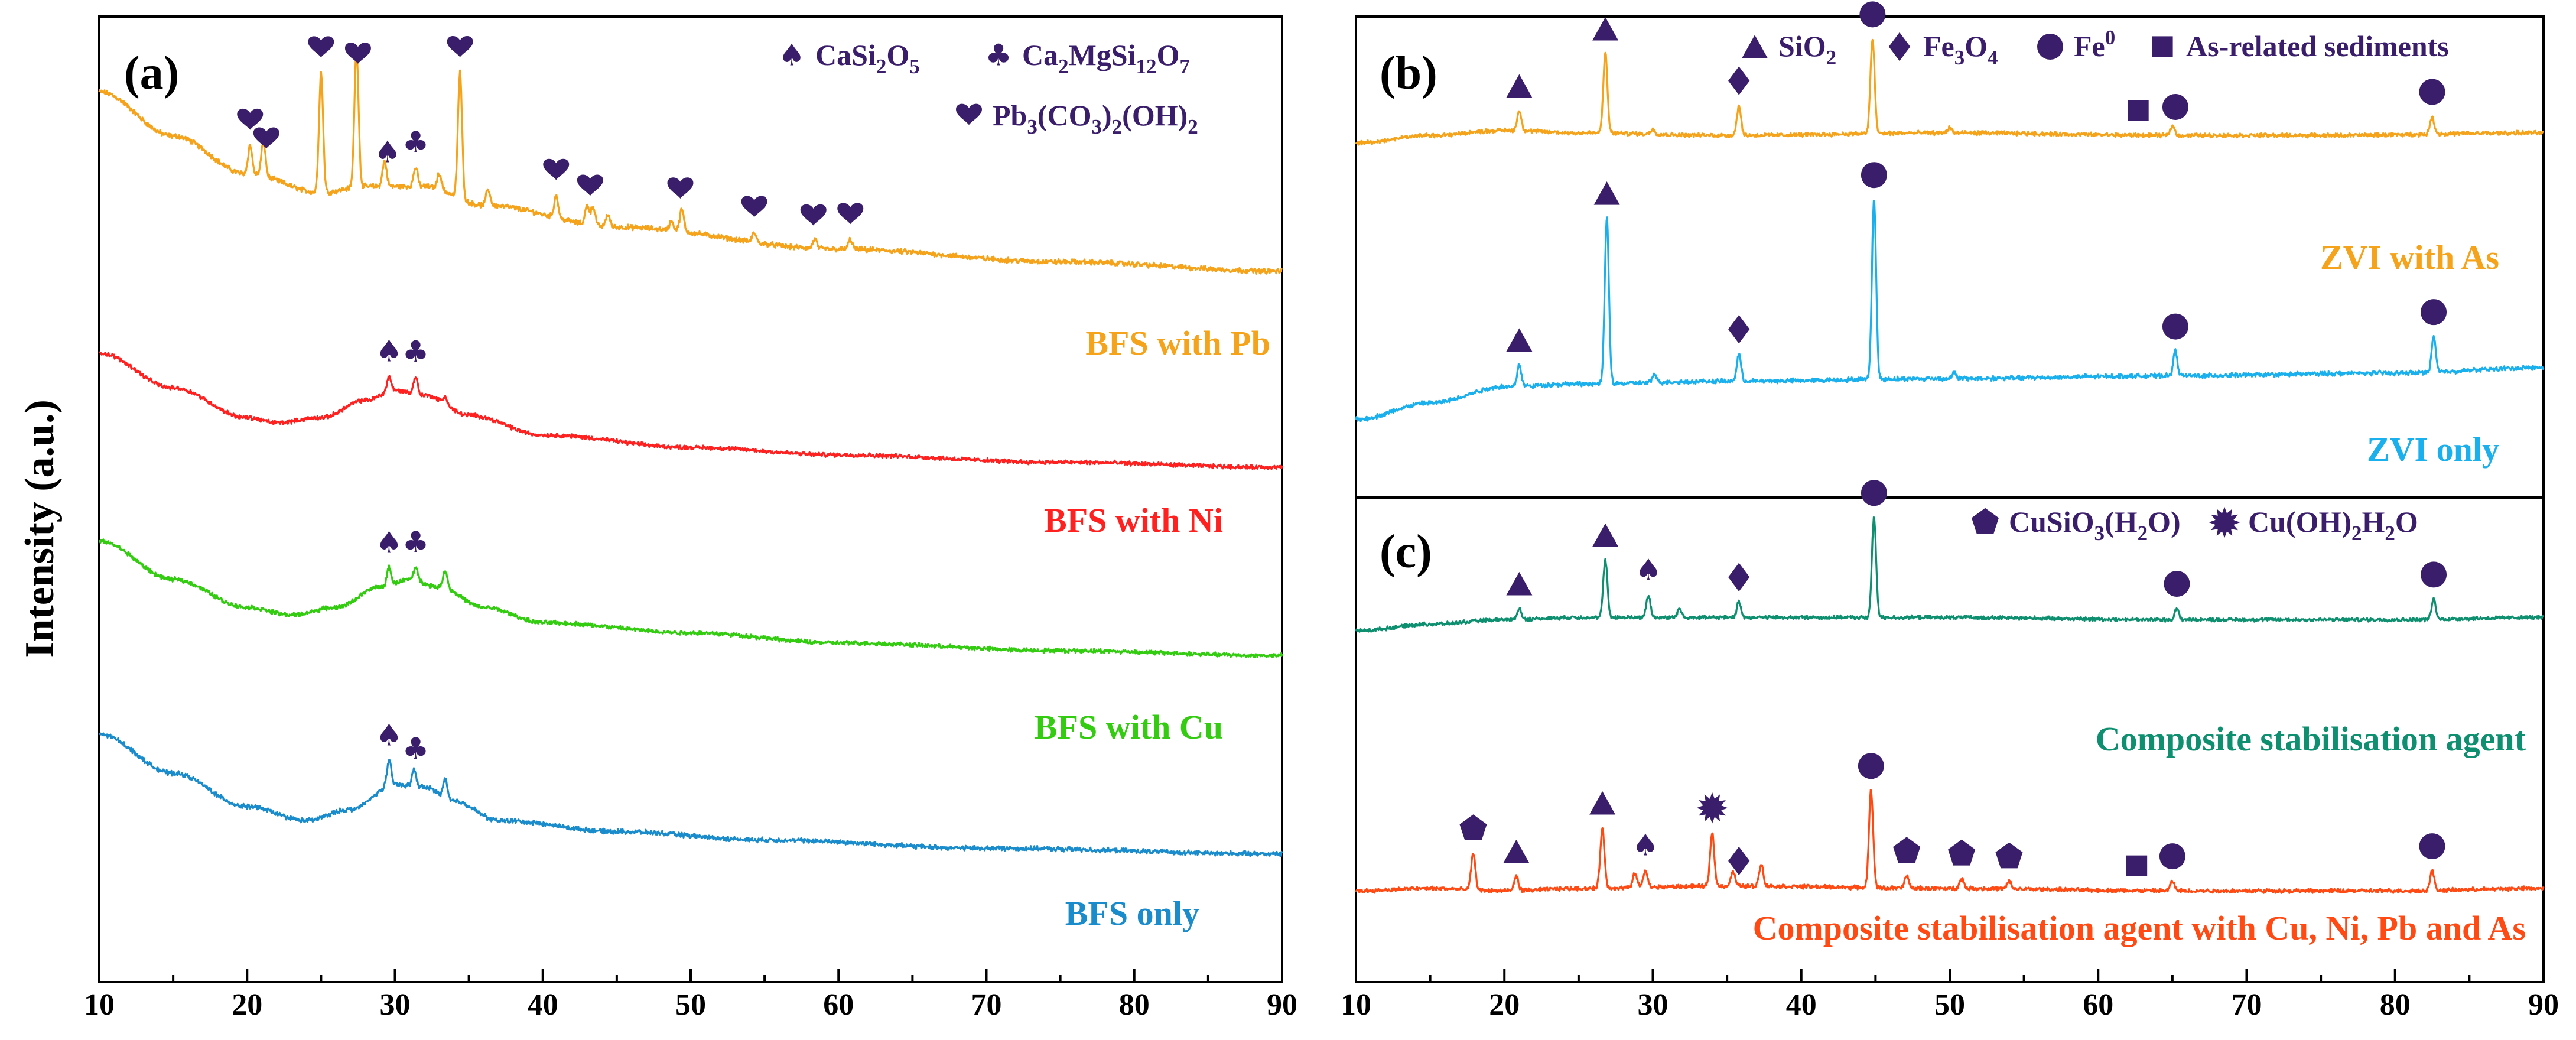 The image size is (2576, 1040). I want to click on legend-item: Cu(OH)2H2O, so click(2313, 525).